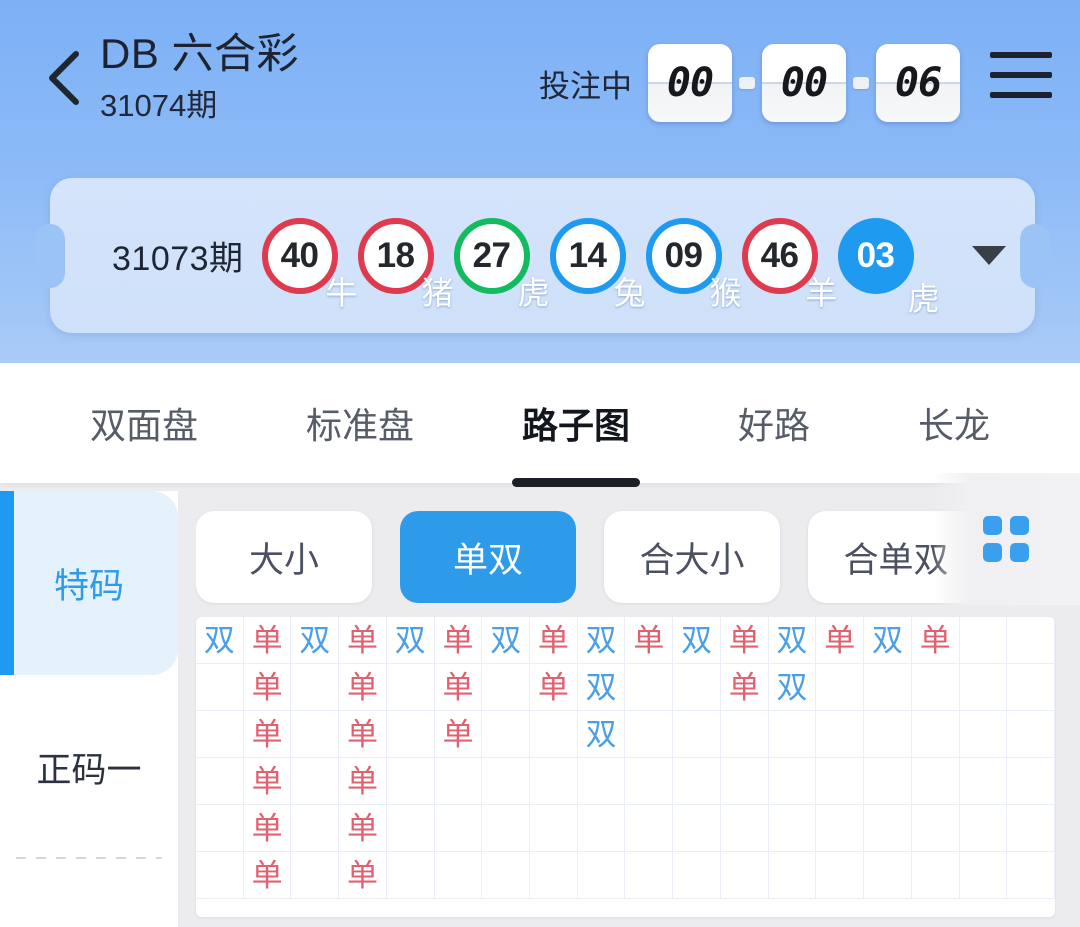 This screenshot has width=1080, height=927. Describe the element at coordinates (773, 425) in the screenshot. I see `tab-3: 好路` at that location.